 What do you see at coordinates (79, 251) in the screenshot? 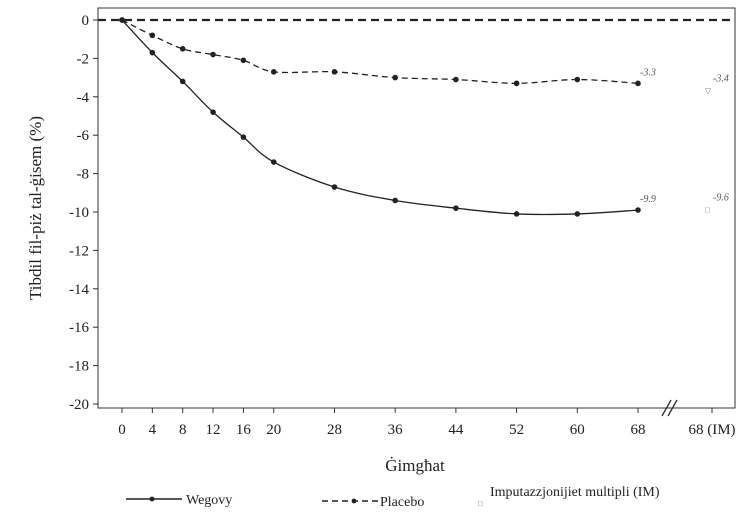
I see `y-tick-label: -12` at bounding box center [79, 251].